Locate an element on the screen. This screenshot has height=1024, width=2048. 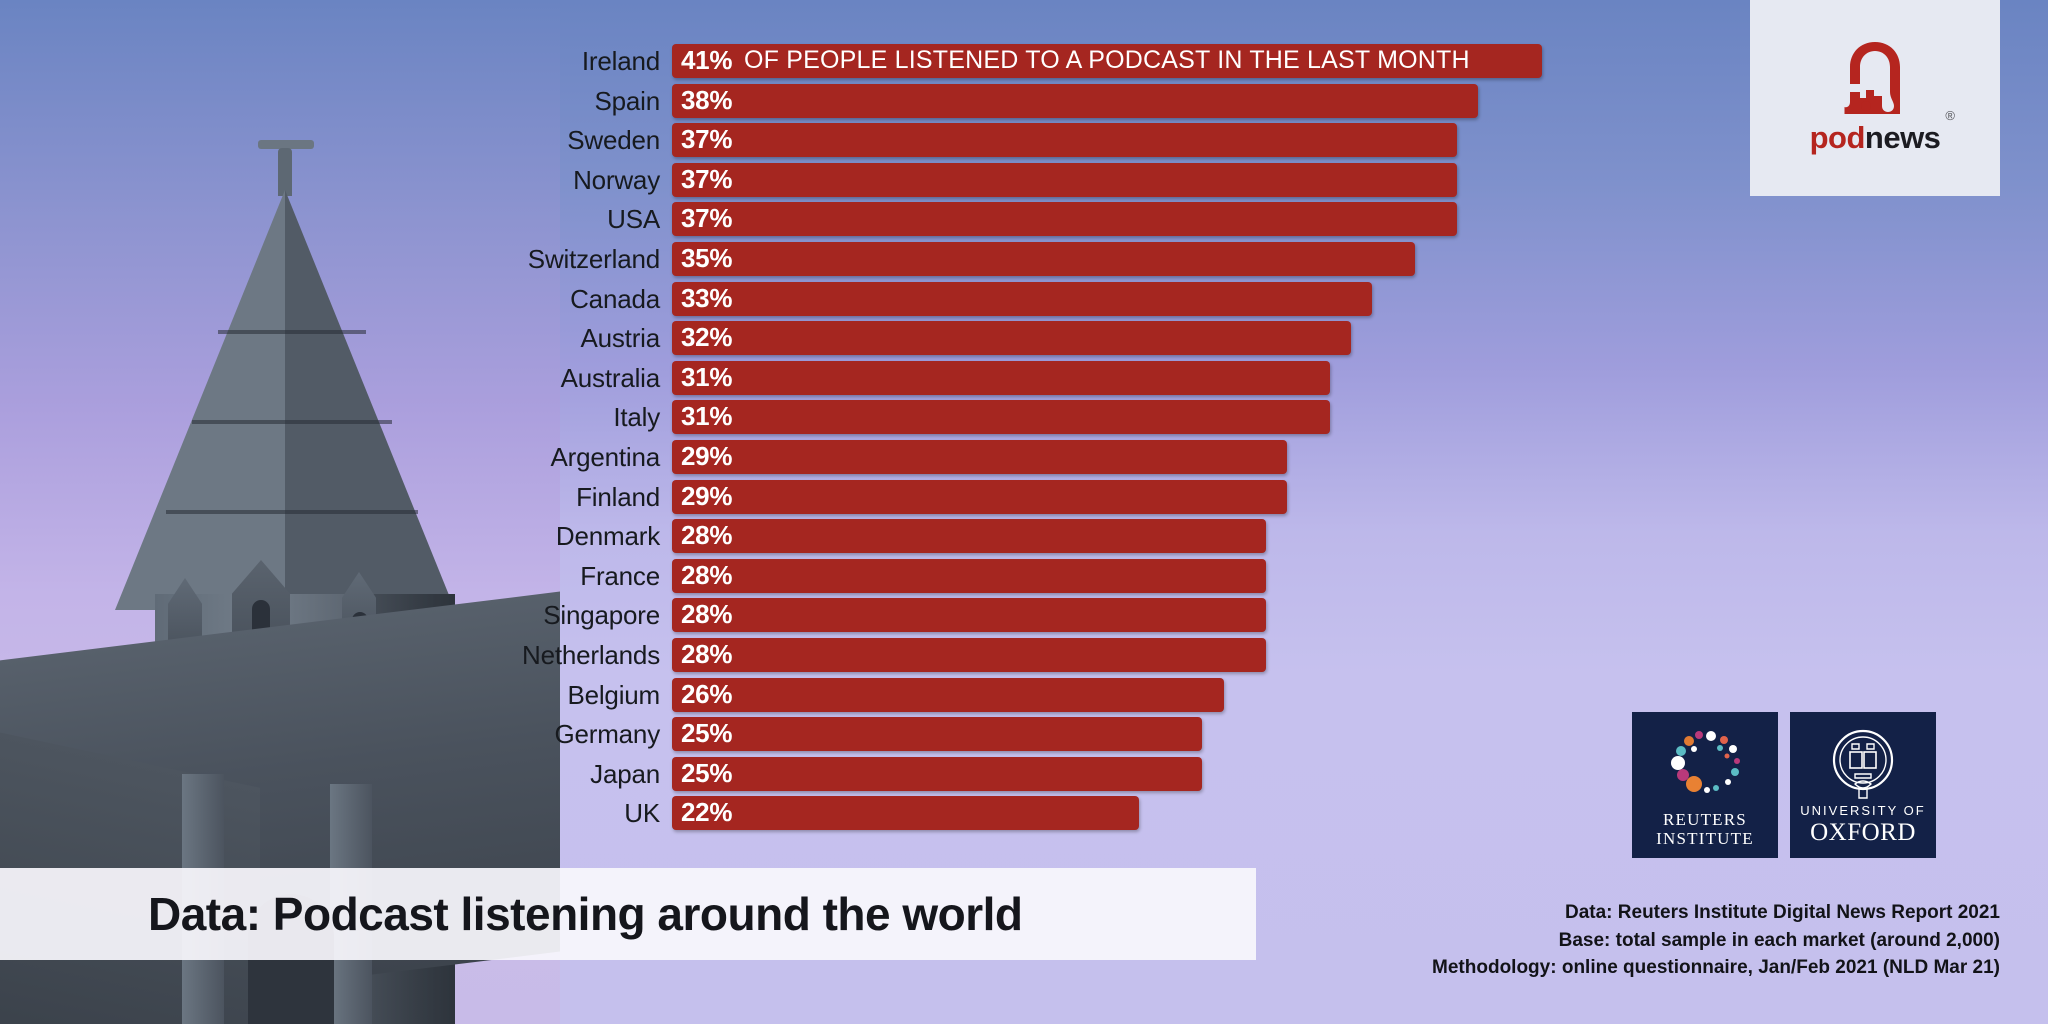
podnews-drip-icon is located at coordinates (1872, 78).